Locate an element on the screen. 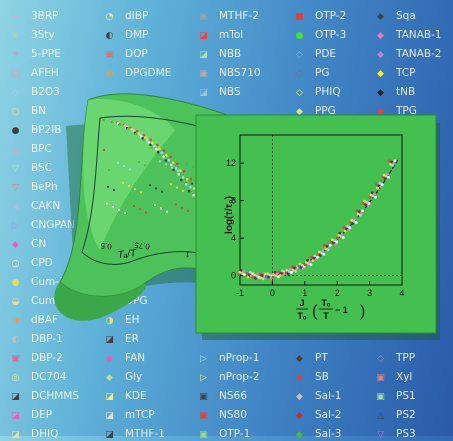 The height and width of the screenshot is (441, 453). legend-item: ○ CPD is located at coordinates (31, 263).